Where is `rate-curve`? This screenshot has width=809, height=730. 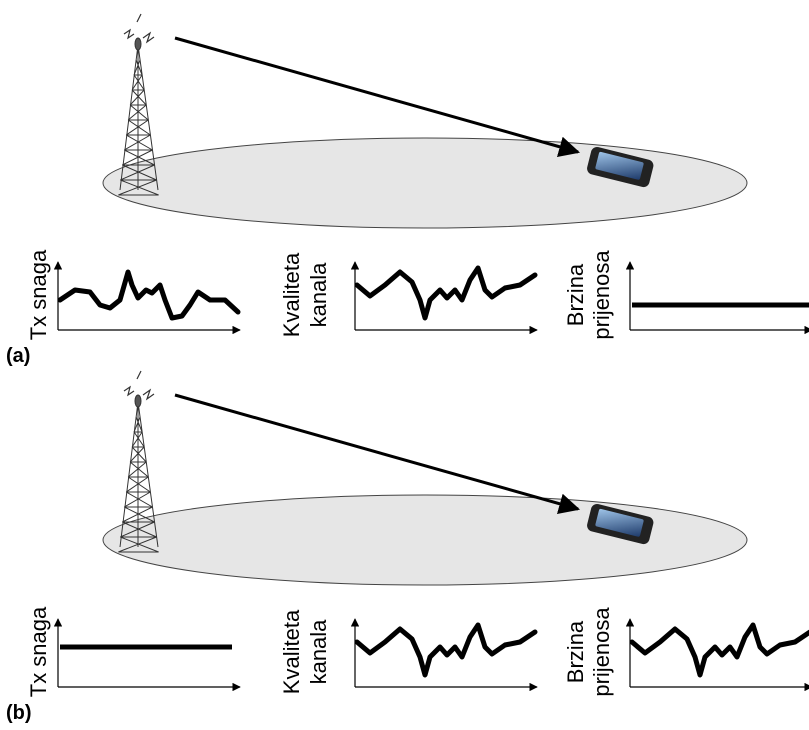
rate-curve is located at coordinates (719, 650).